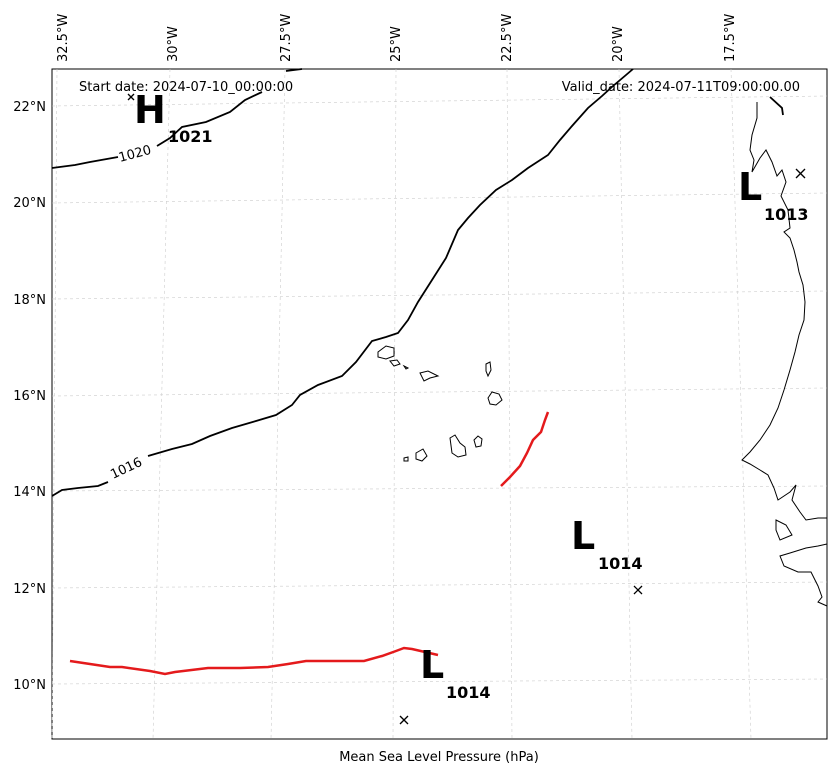  What do you see at coordinates (439, 757) in the screenshot?
I see `map-xlabel: Mean Sea Level Pressure (hPa)` at bounding box center [439, 757].